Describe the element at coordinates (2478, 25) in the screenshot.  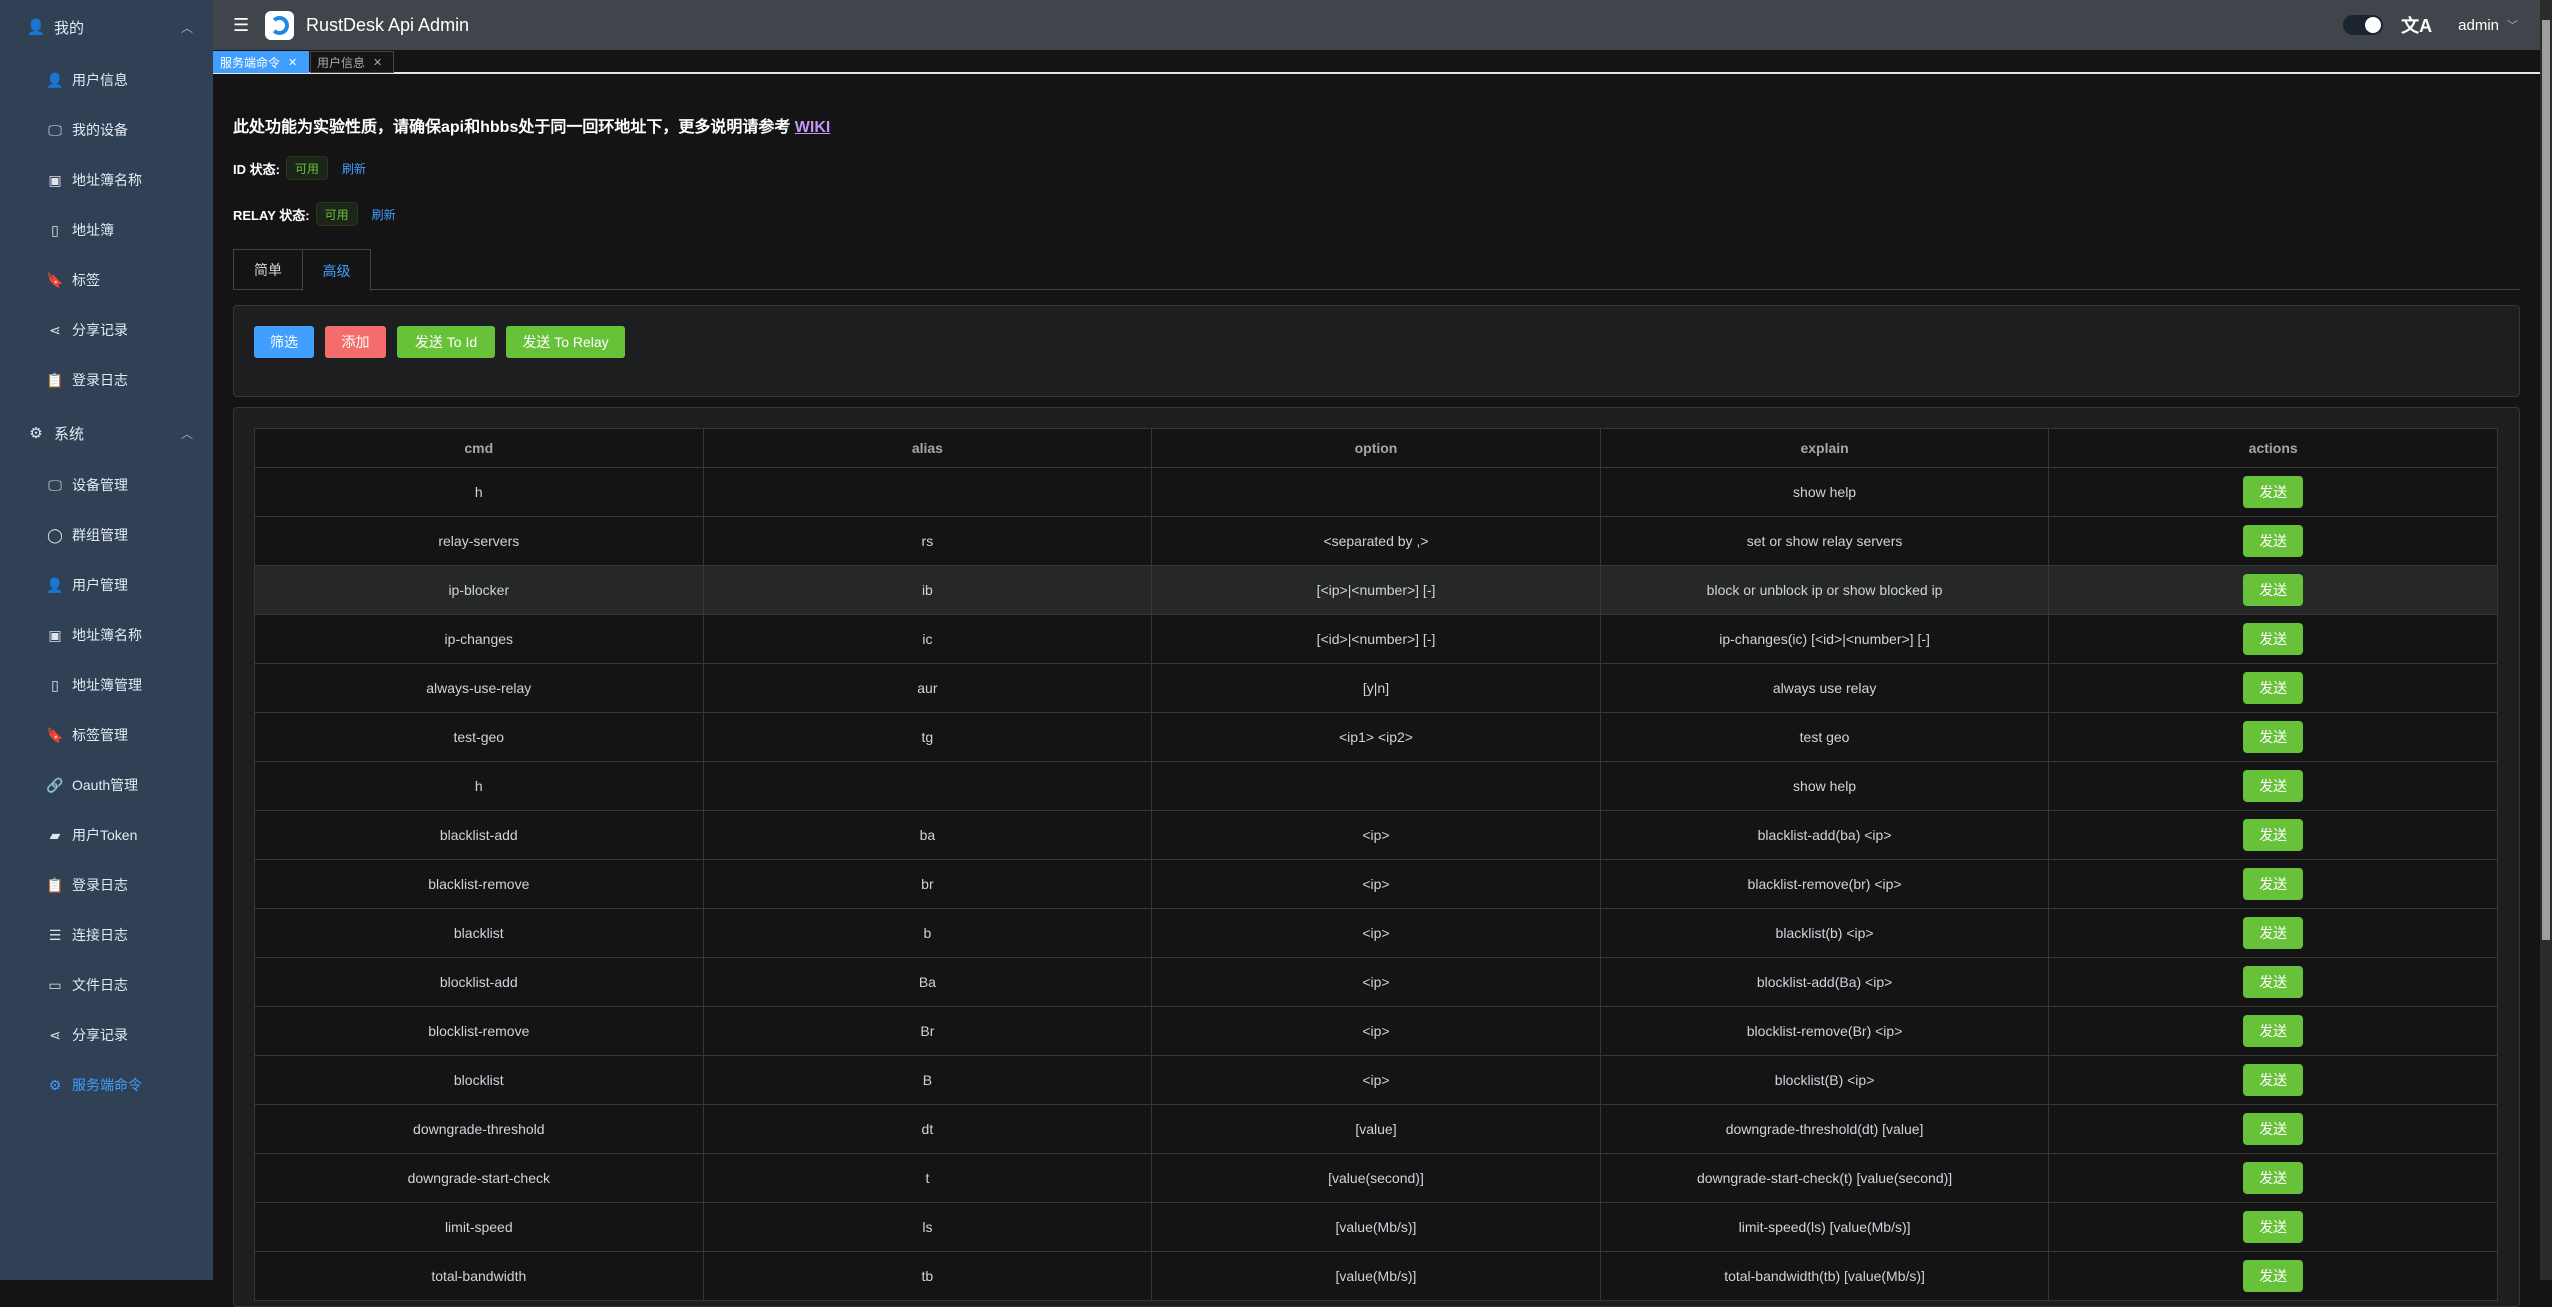
I see `user-menu: admin` at that location.